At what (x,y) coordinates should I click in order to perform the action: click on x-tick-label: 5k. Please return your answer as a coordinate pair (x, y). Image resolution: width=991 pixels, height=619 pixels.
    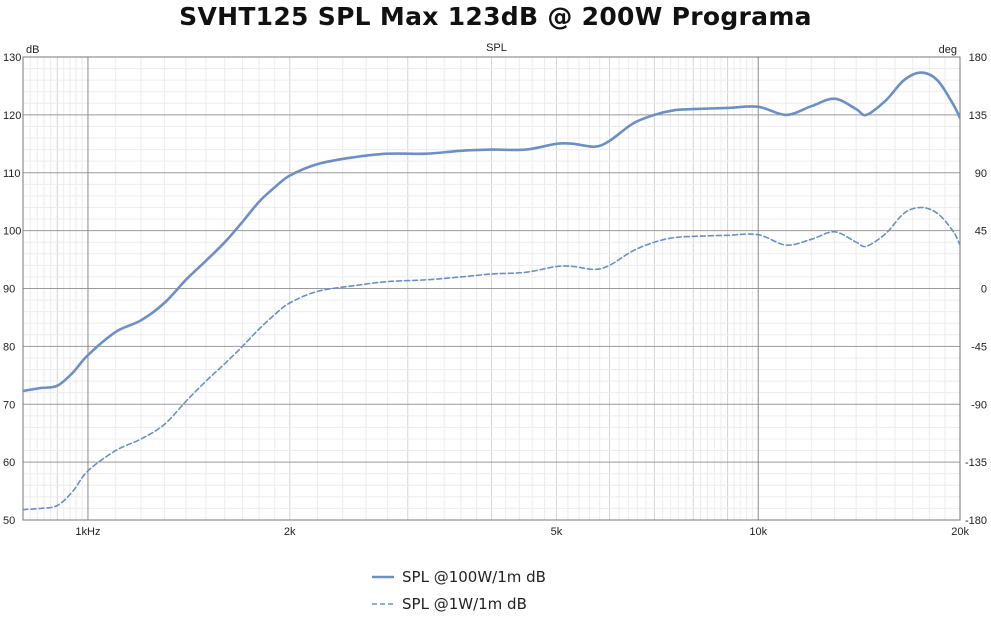
    Looking at the image, I should click on (557, 532).